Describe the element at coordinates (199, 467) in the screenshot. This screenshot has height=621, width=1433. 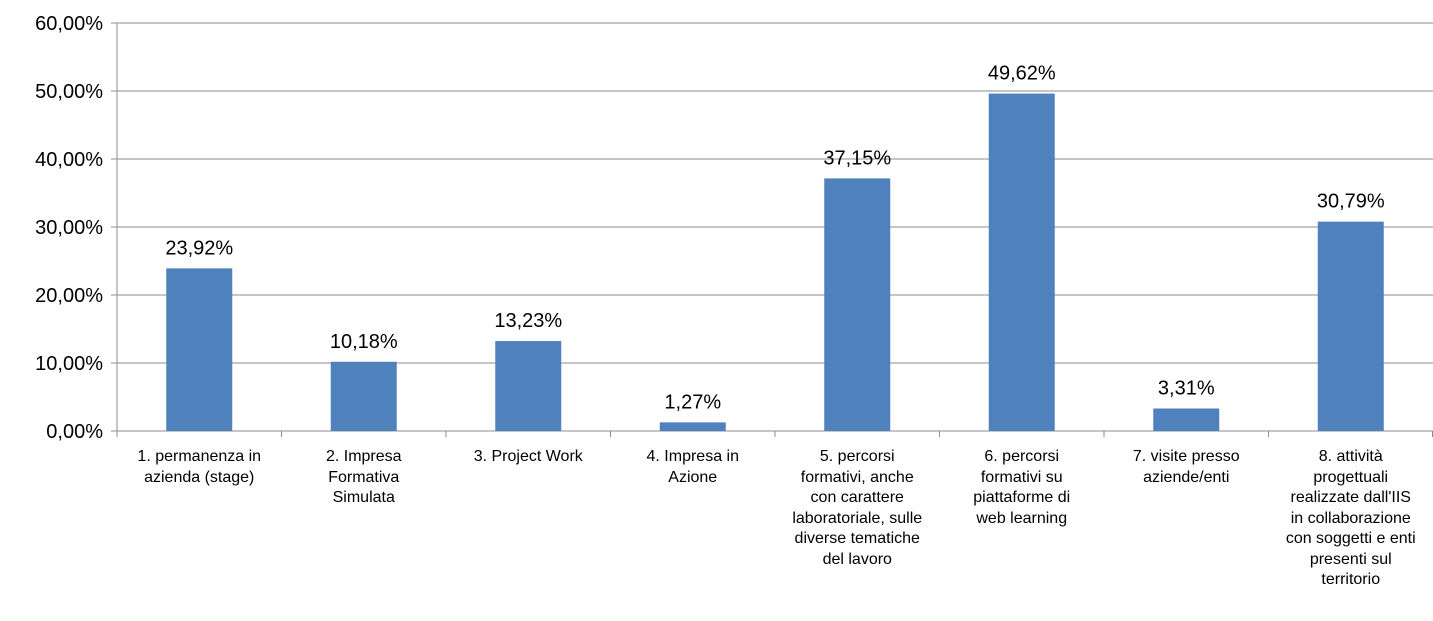
I see `x-category-label: 1. permanenza in azienda (stage)` at that location.